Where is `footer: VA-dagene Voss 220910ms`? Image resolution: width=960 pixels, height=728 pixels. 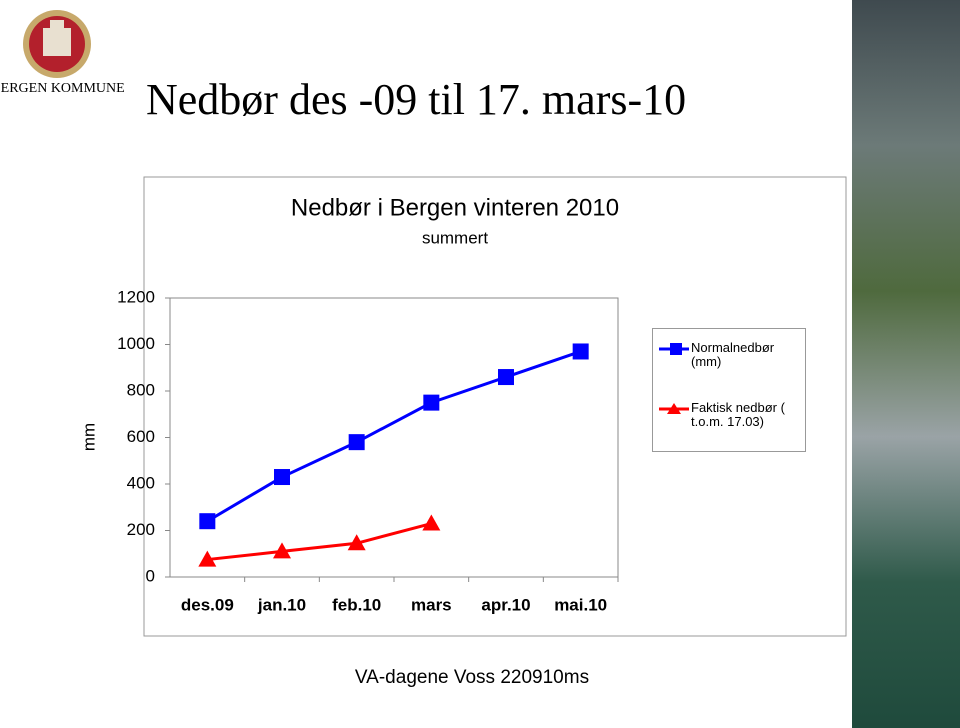 footer: VA-dagene Voss 220910ms is located at coordinates (472, 677).